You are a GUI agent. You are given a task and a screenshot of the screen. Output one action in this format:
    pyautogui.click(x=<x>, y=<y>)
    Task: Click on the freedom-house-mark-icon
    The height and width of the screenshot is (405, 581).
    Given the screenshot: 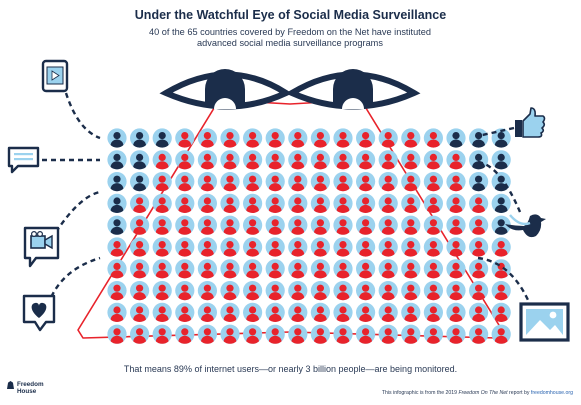 What is the action you would take?
    pyautogui.click(x=10, y=385)
    